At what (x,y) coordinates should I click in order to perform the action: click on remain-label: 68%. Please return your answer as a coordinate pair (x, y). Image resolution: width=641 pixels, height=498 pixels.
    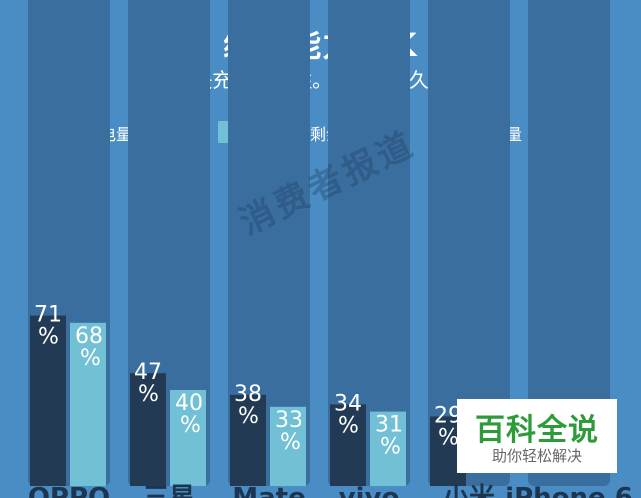
    Looking at the image, I should click on (89, 347).